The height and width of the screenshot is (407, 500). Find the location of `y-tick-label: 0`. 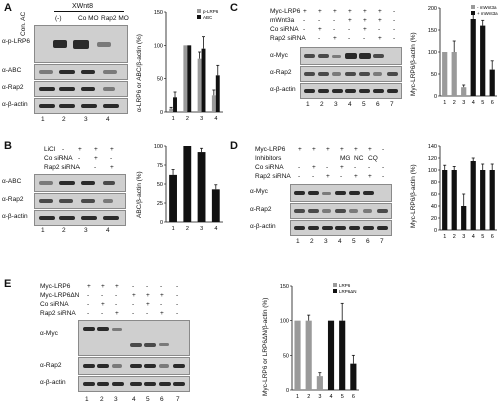

y-tick-label: 0 is located at coordinates (435, 231).